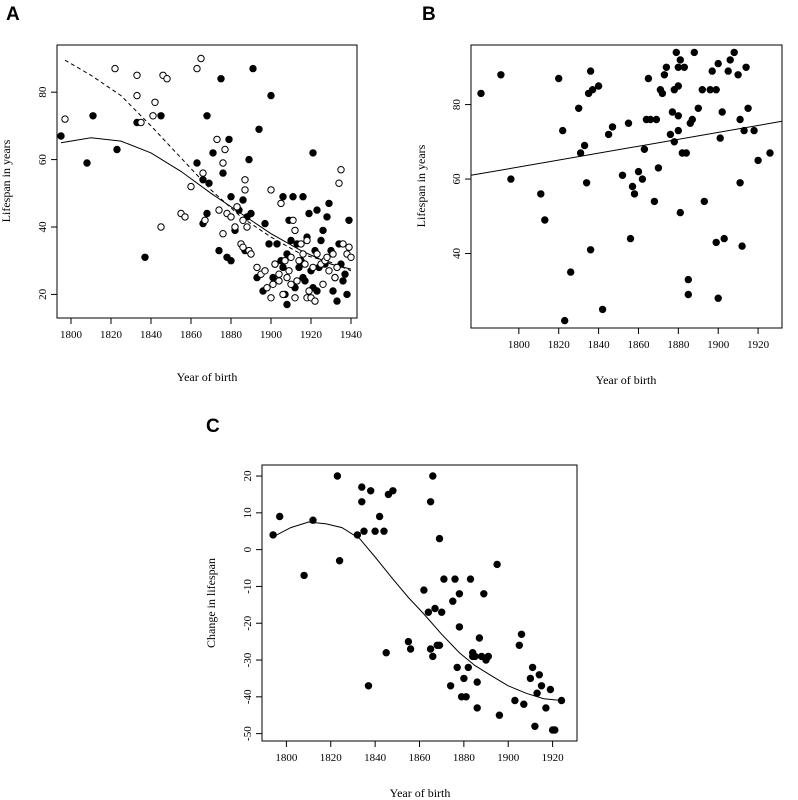 This screenshot has width=798, height=800. What do you see at coordinates (626, 380) in the screenshot?
I see `x-axis-label-b: Year of birth` at bounding box center [626, 380].